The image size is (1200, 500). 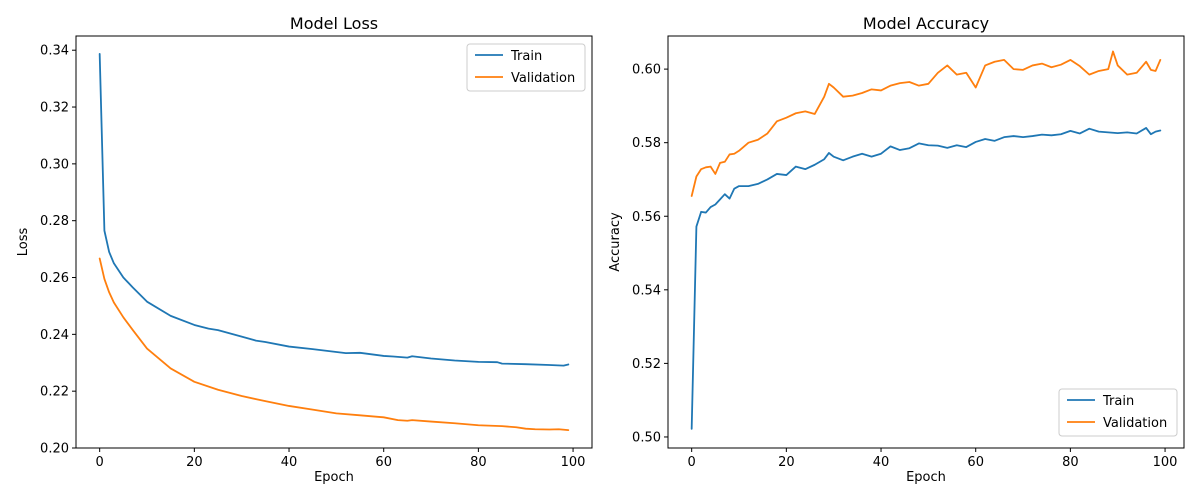 I want to click on accuracy-chart-legend: Train Validation, so click(x=1118, y=412).